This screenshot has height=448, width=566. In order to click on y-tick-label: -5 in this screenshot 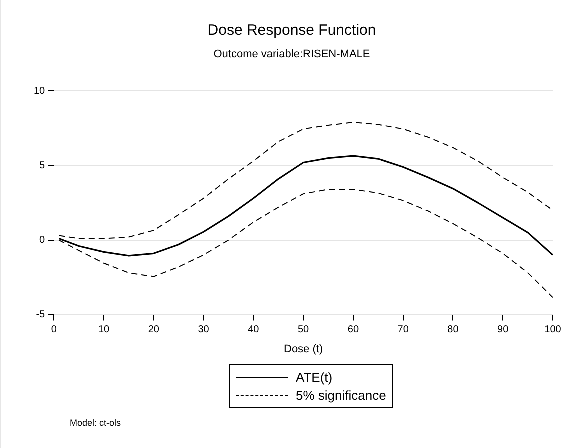, I will do `click(41, 315)`.